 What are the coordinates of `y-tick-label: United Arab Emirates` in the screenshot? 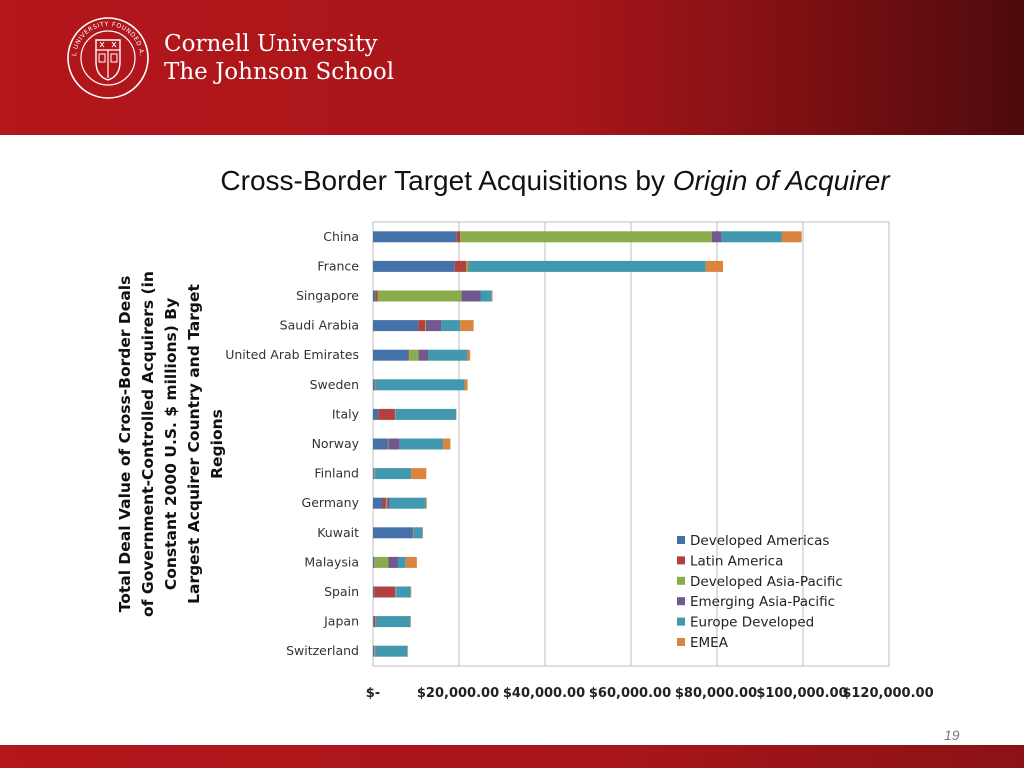 It's located at (292, 354).